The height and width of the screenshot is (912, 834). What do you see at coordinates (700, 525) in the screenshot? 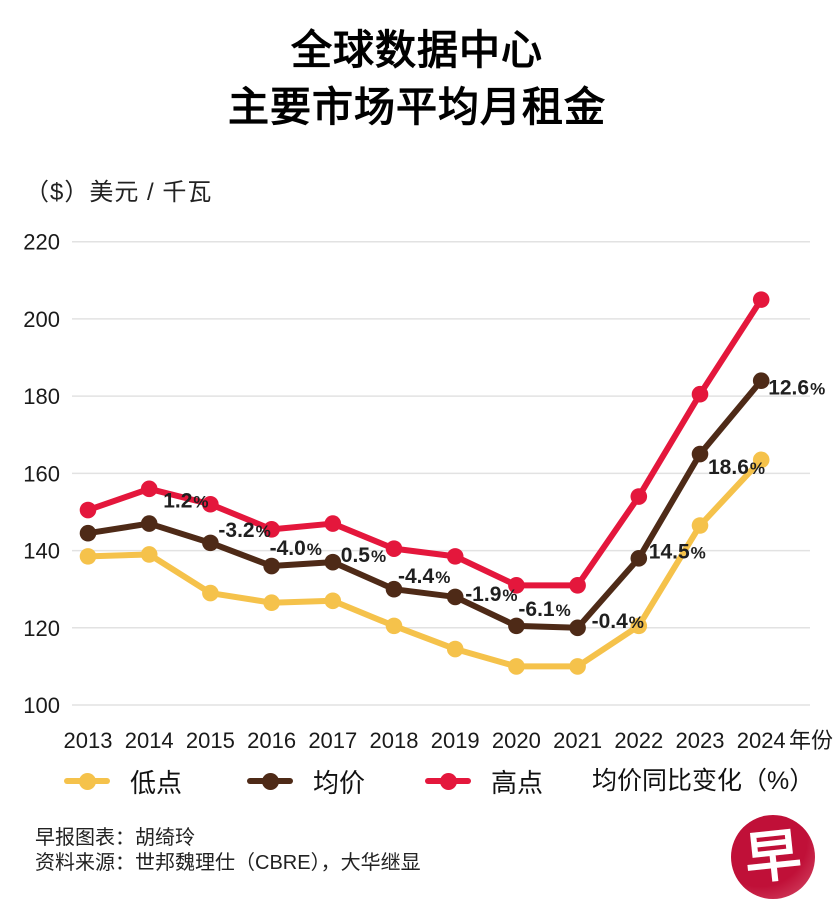
I see `data-point-0-2023` at bounding box center [700, 525].